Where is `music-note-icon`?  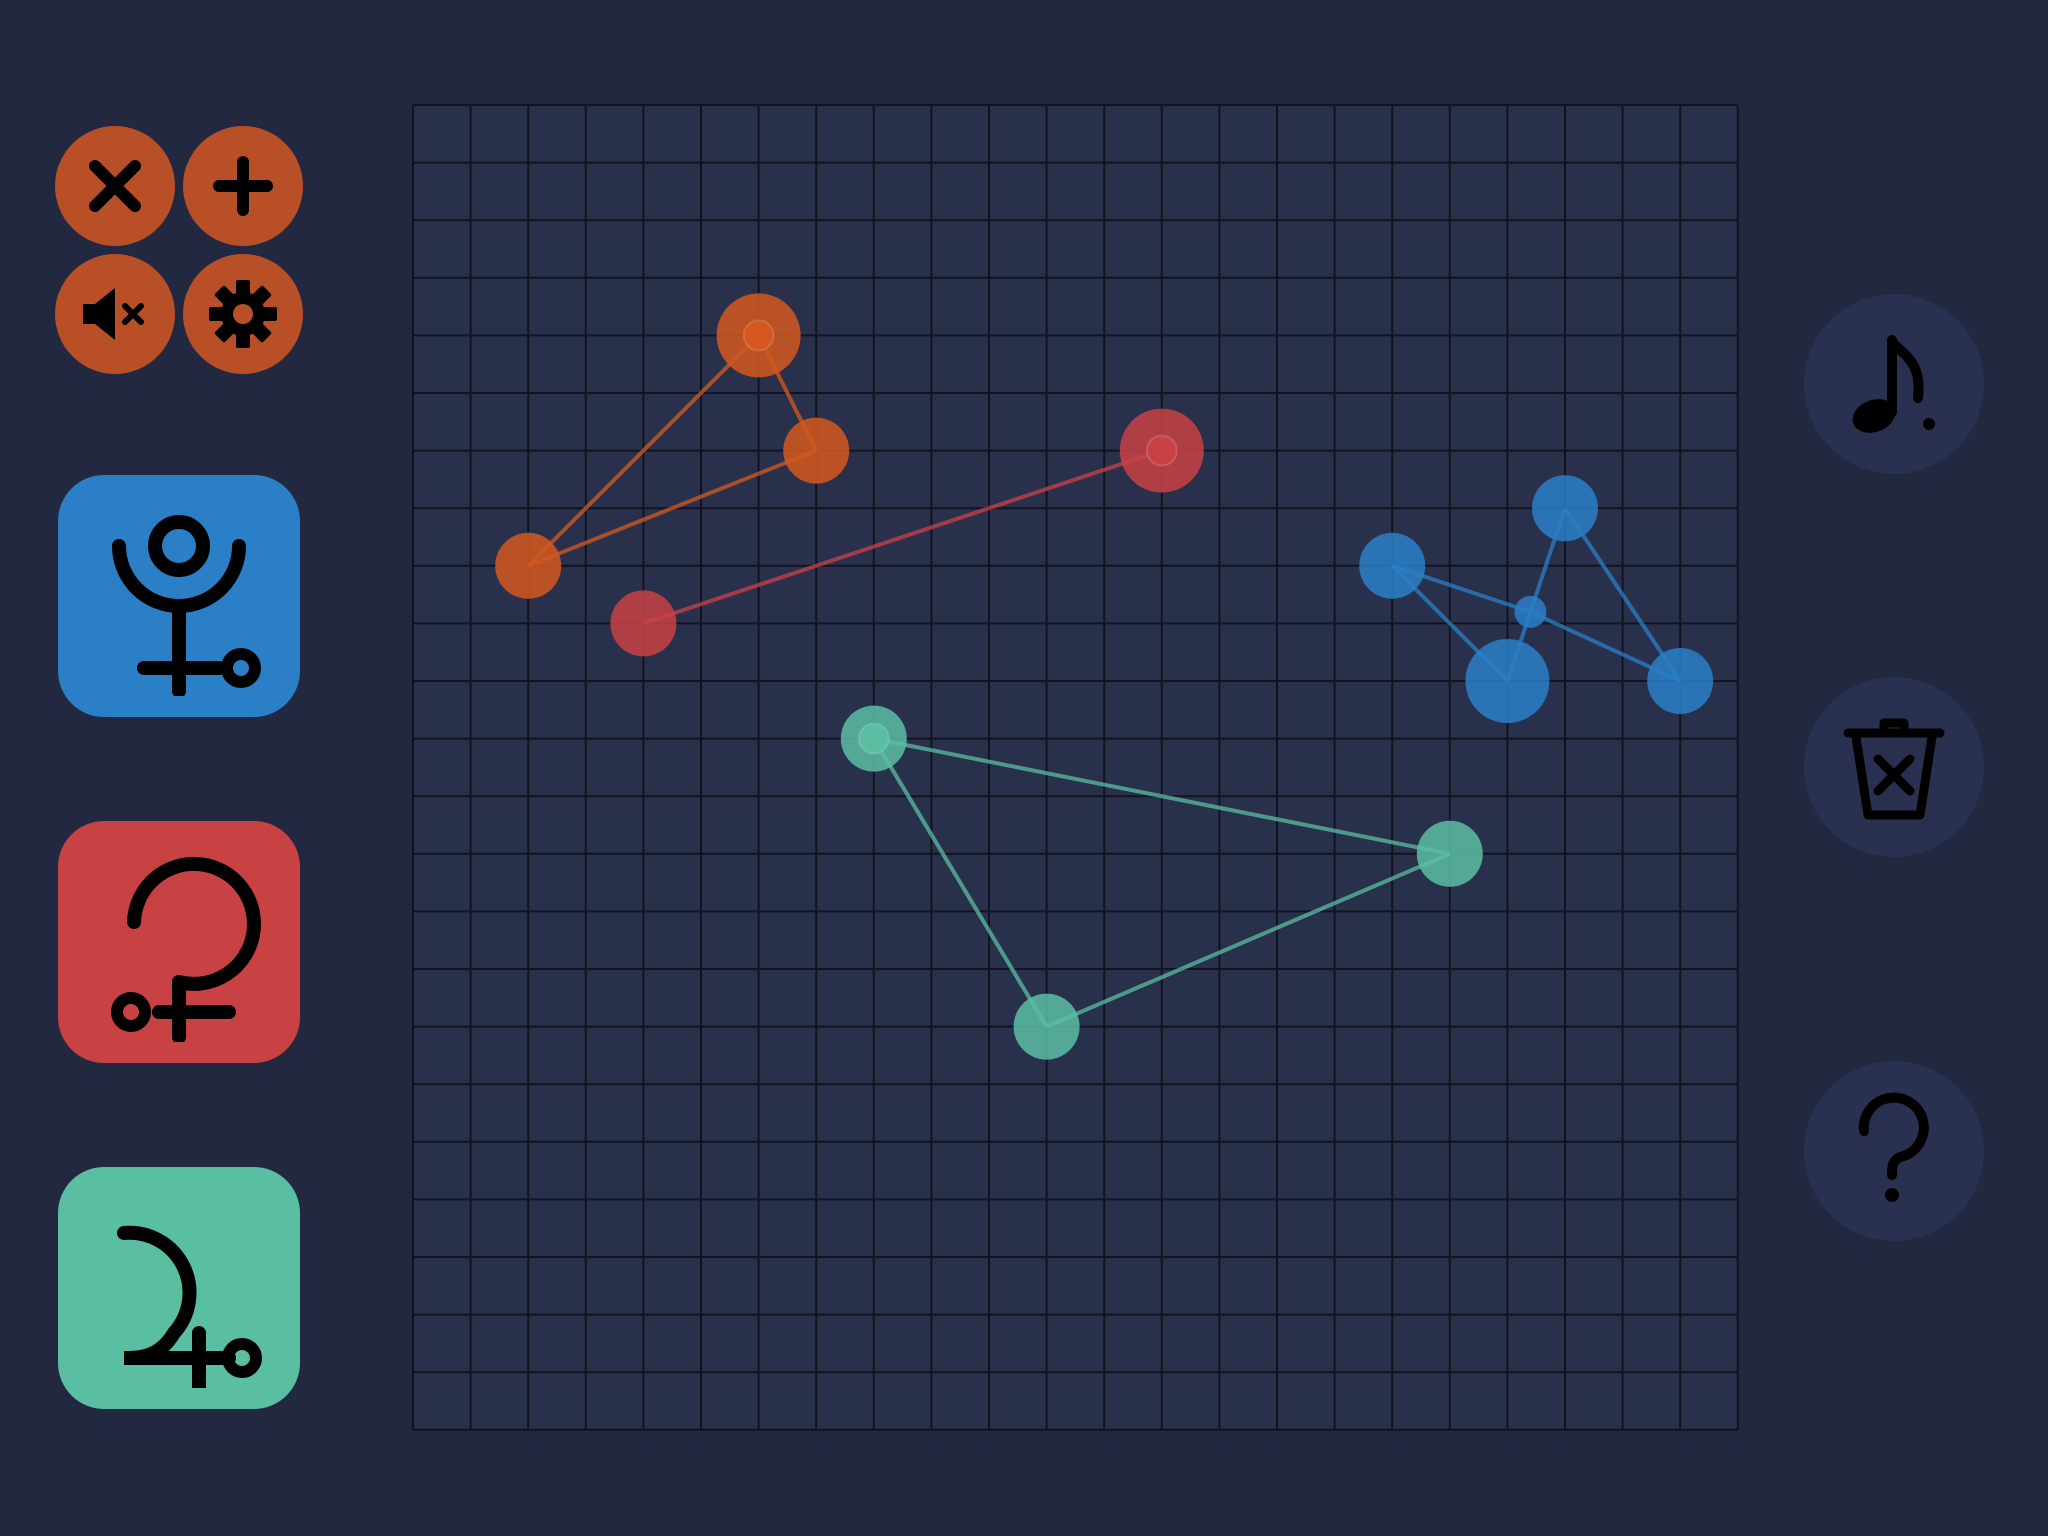 music-note-icon is located at coordinates (1893, 384).